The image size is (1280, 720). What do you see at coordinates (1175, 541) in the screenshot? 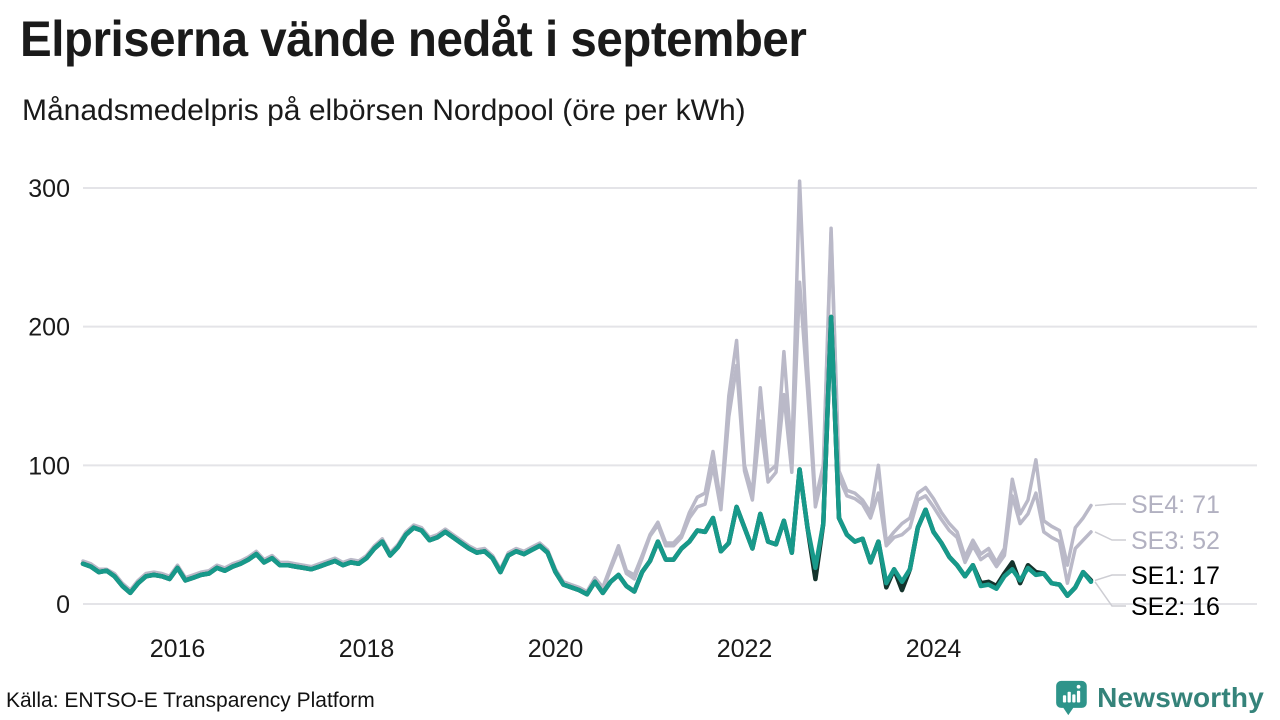
I see `series-end-label-SE3: SE3: 52` at bounding box center [1175, 541].